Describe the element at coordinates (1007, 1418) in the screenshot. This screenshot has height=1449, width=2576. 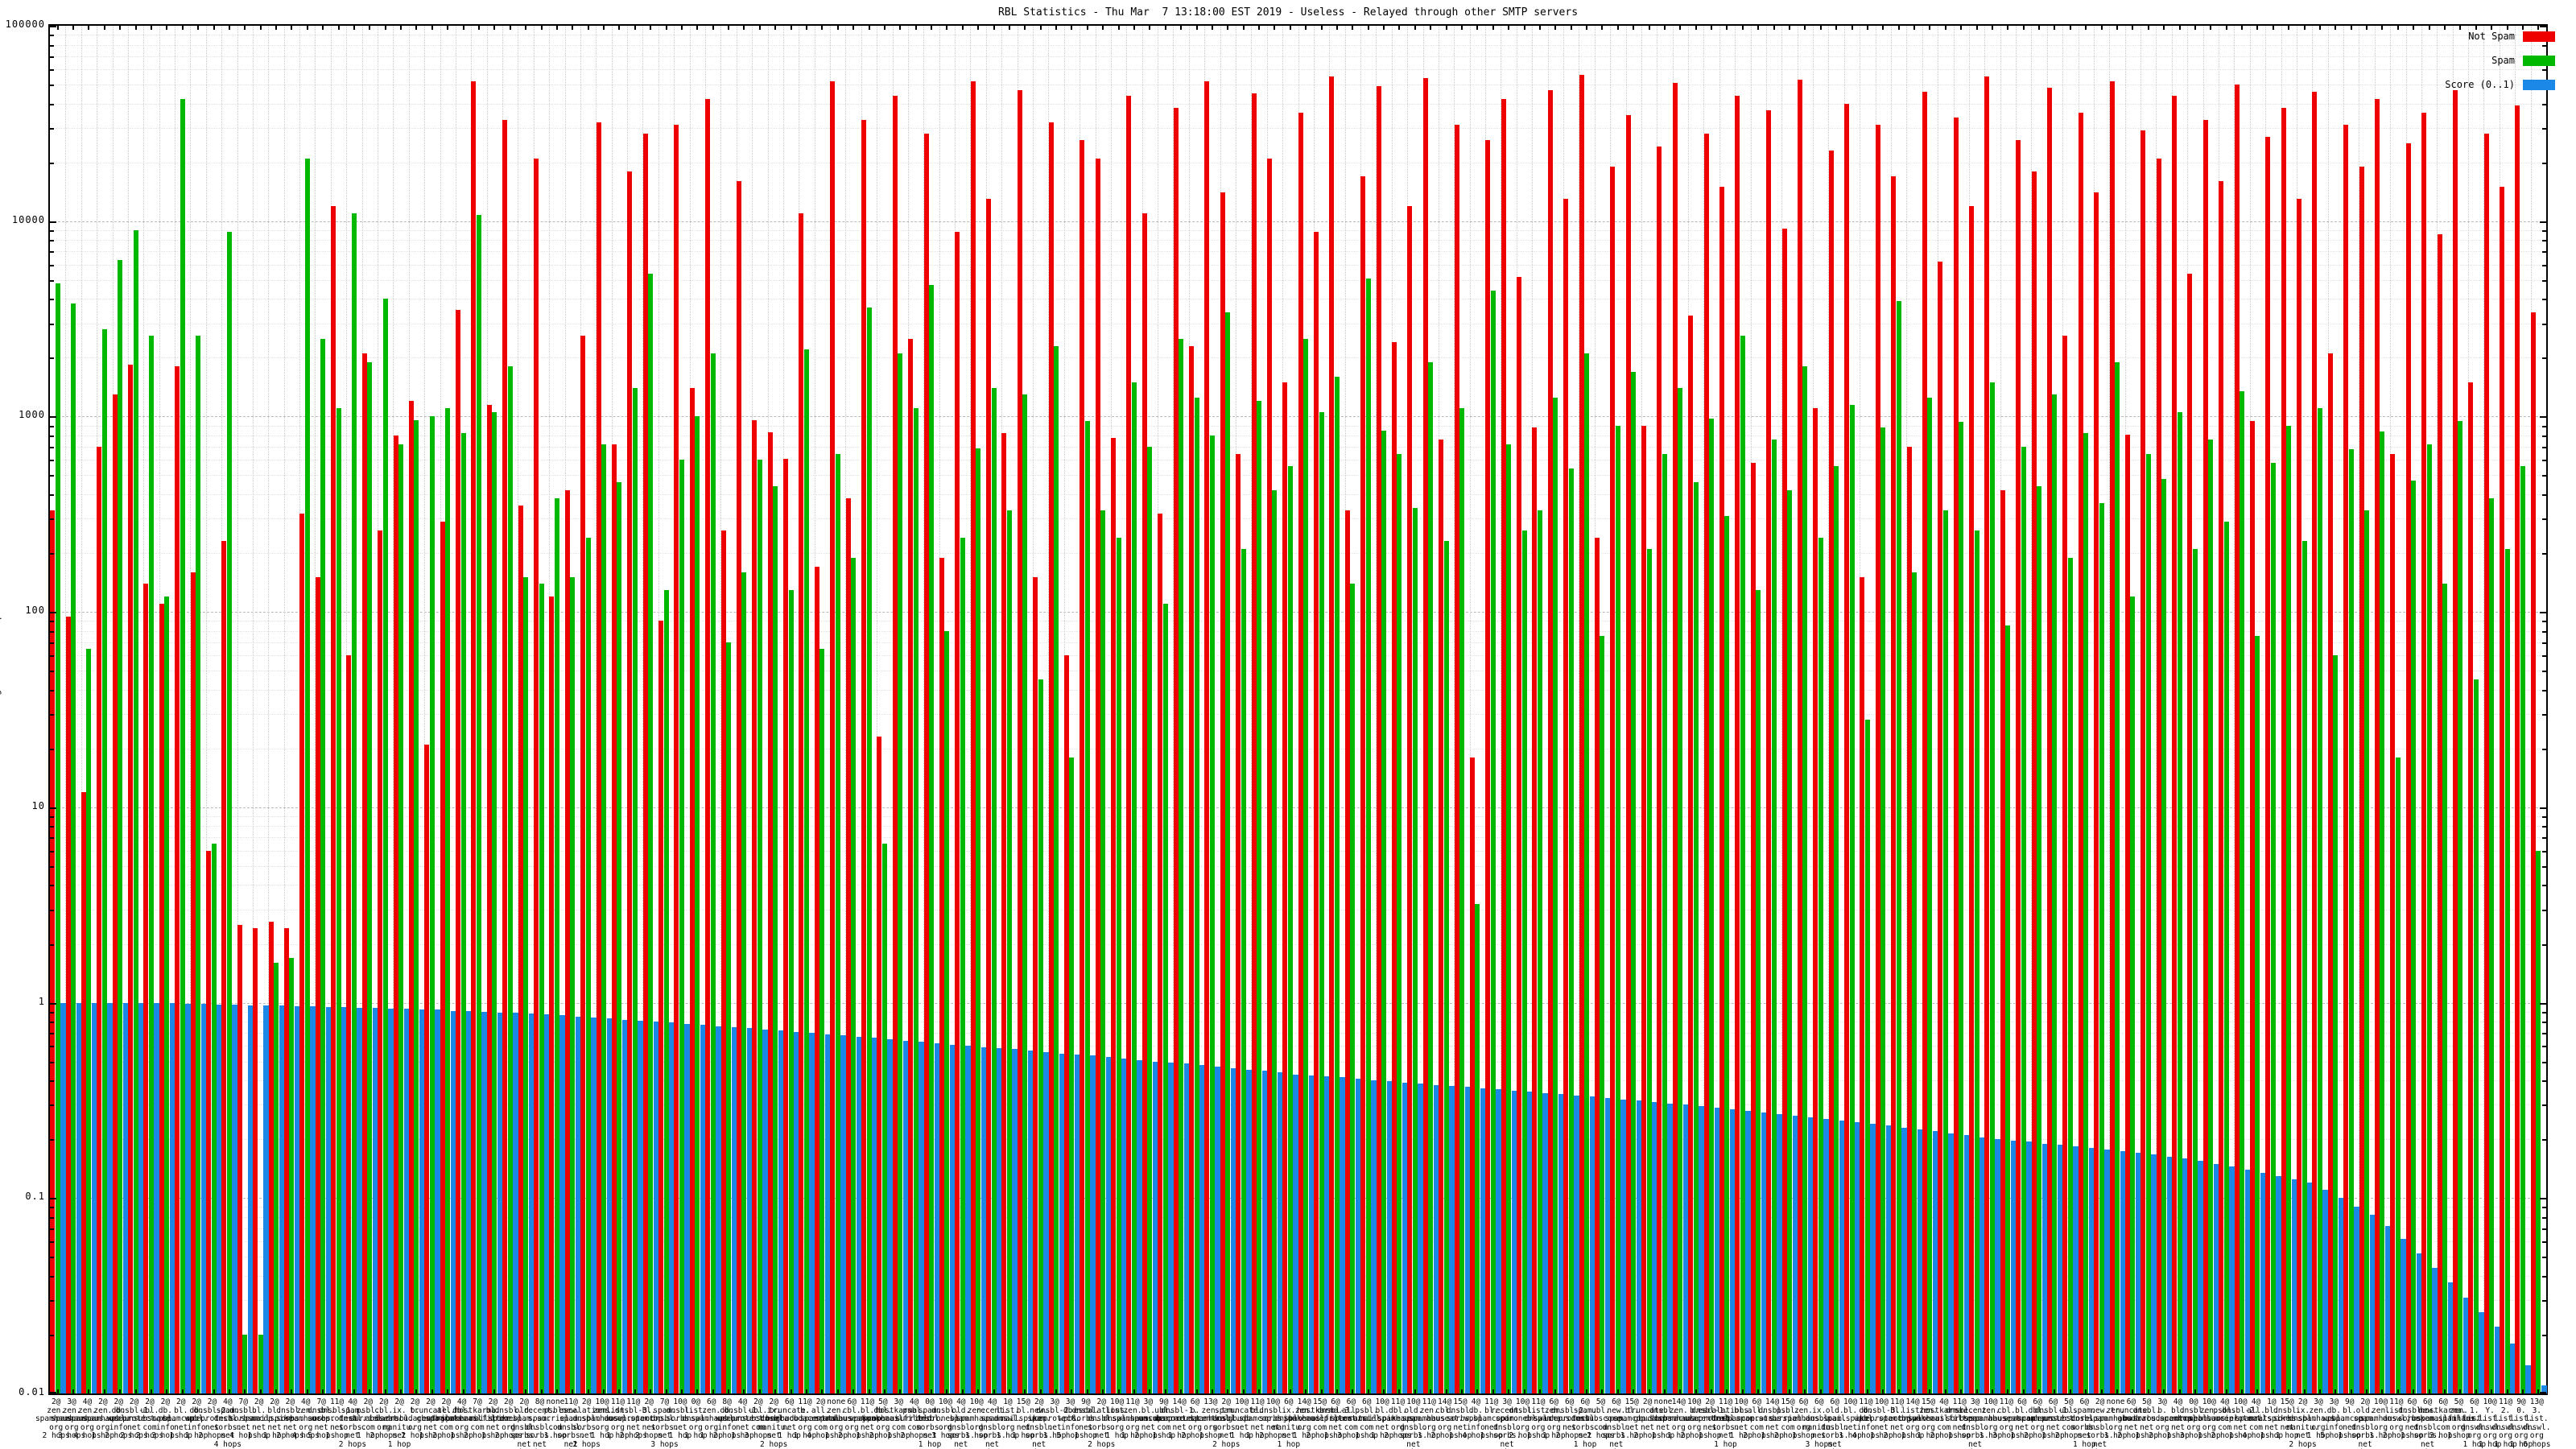
I see `x-tick-label: 1@ list. dnswl. org 1 hop` at that location.